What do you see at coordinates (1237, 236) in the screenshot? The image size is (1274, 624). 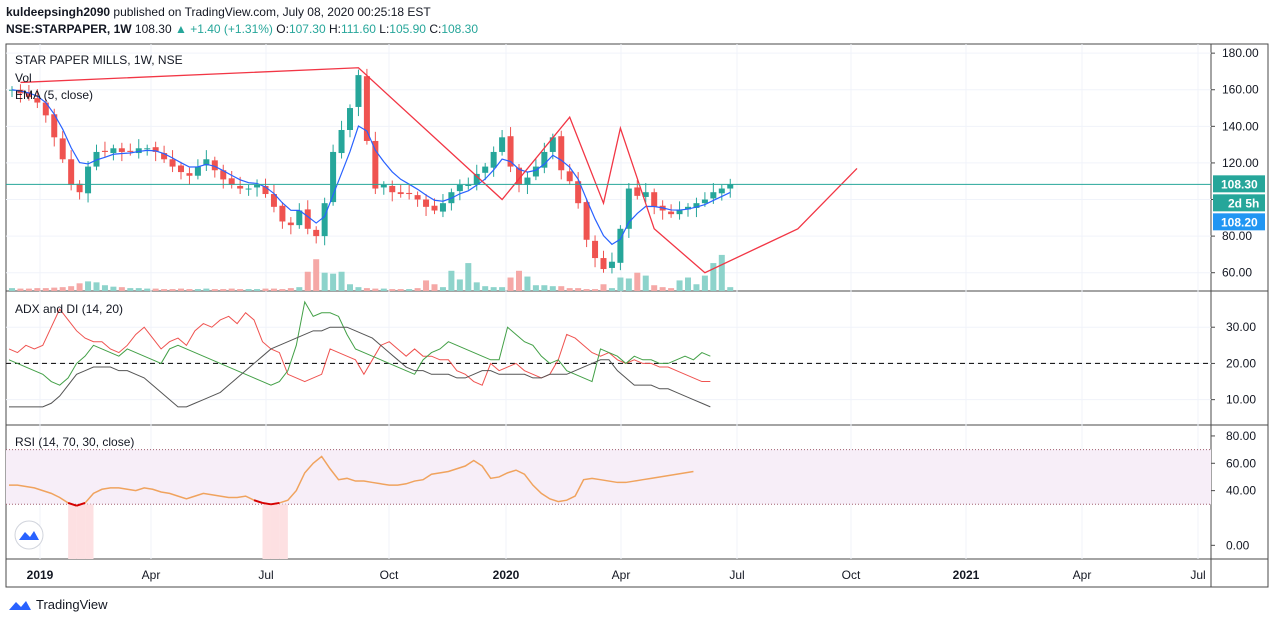 I see `price-tick-label: 80.00` at bounding box center [1237, 236].